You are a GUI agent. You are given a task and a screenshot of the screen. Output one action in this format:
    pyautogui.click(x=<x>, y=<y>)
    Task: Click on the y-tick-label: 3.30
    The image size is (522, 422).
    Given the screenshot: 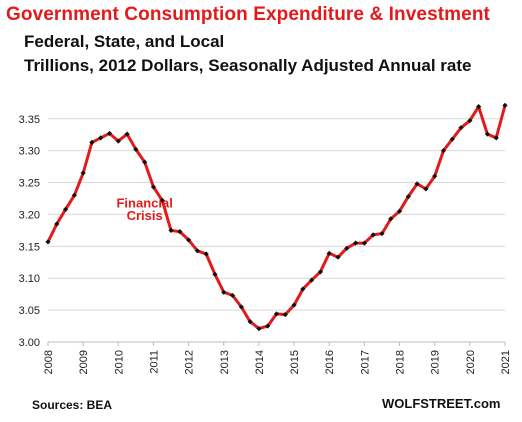 What is the action you would take?
    pyautogui.click(x=29, y=152)
    